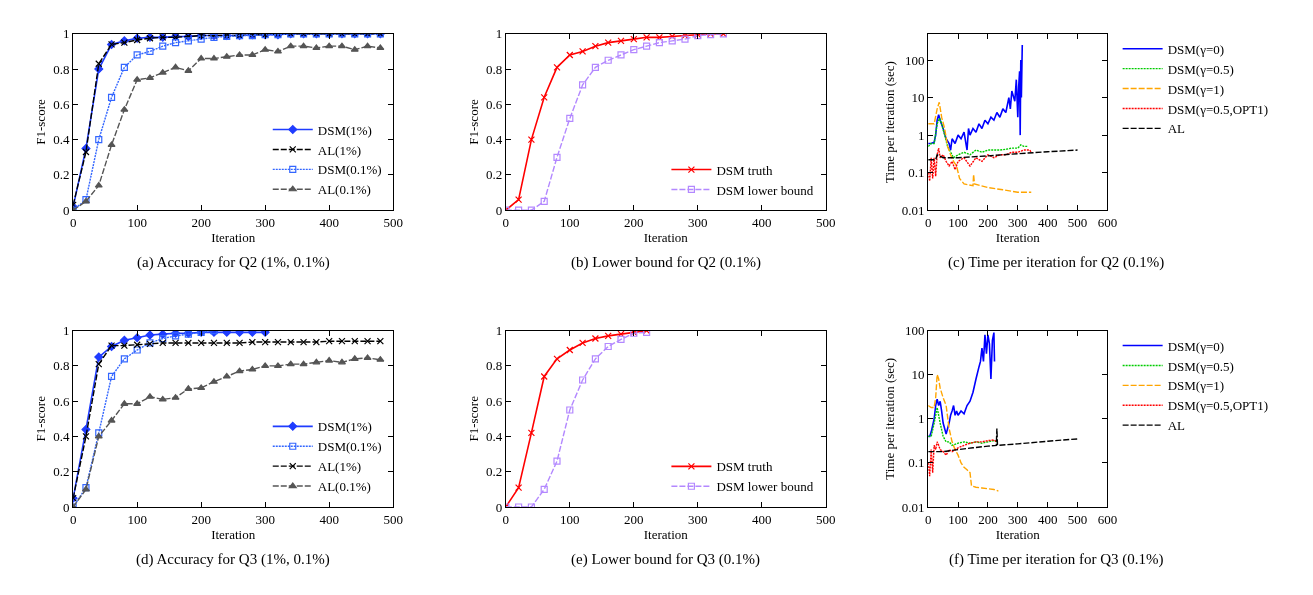  I want to click on text: (d) Accuracy for Q3 (1%, 0.1%), so click(233, 559).